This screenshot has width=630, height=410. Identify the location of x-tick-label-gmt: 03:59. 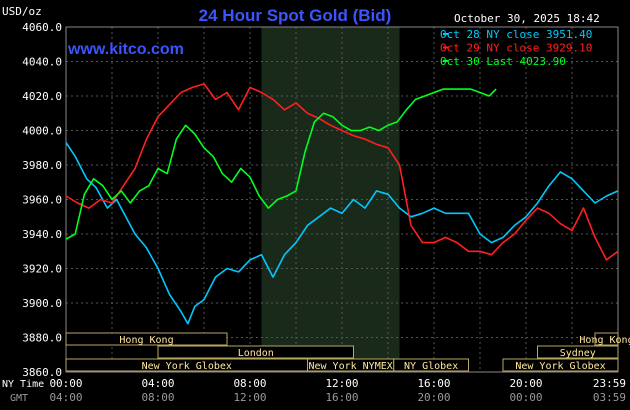
(609, 397).